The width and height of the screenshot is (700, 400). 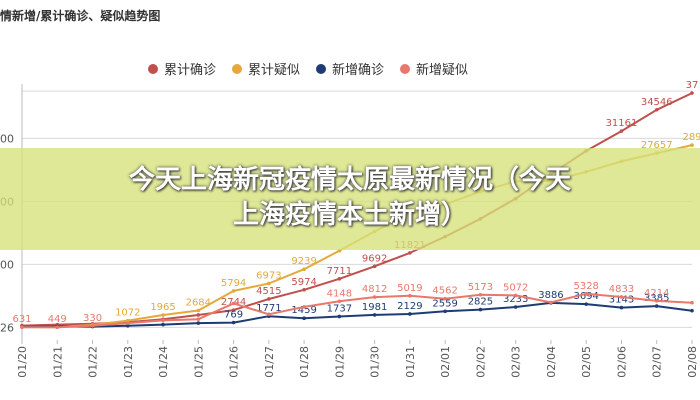 What do you see at coordinates (357, 310) in the screenshot?
I see `series-line` at bounding box center [357, 310].